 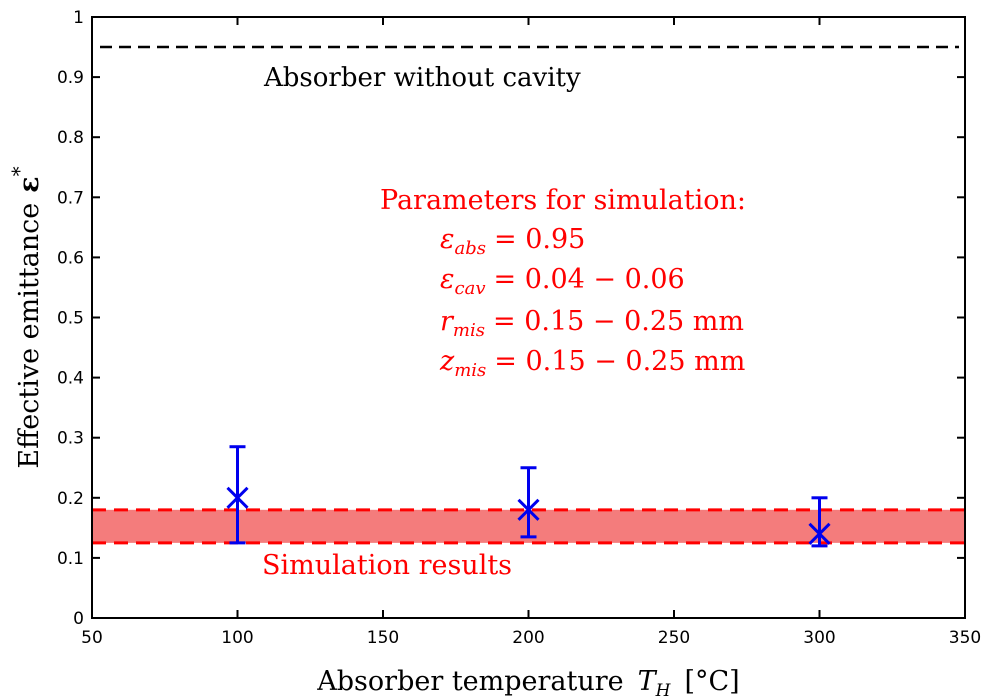 I want to click on y-tick-label: 0.8, so click(x=70, y=138).